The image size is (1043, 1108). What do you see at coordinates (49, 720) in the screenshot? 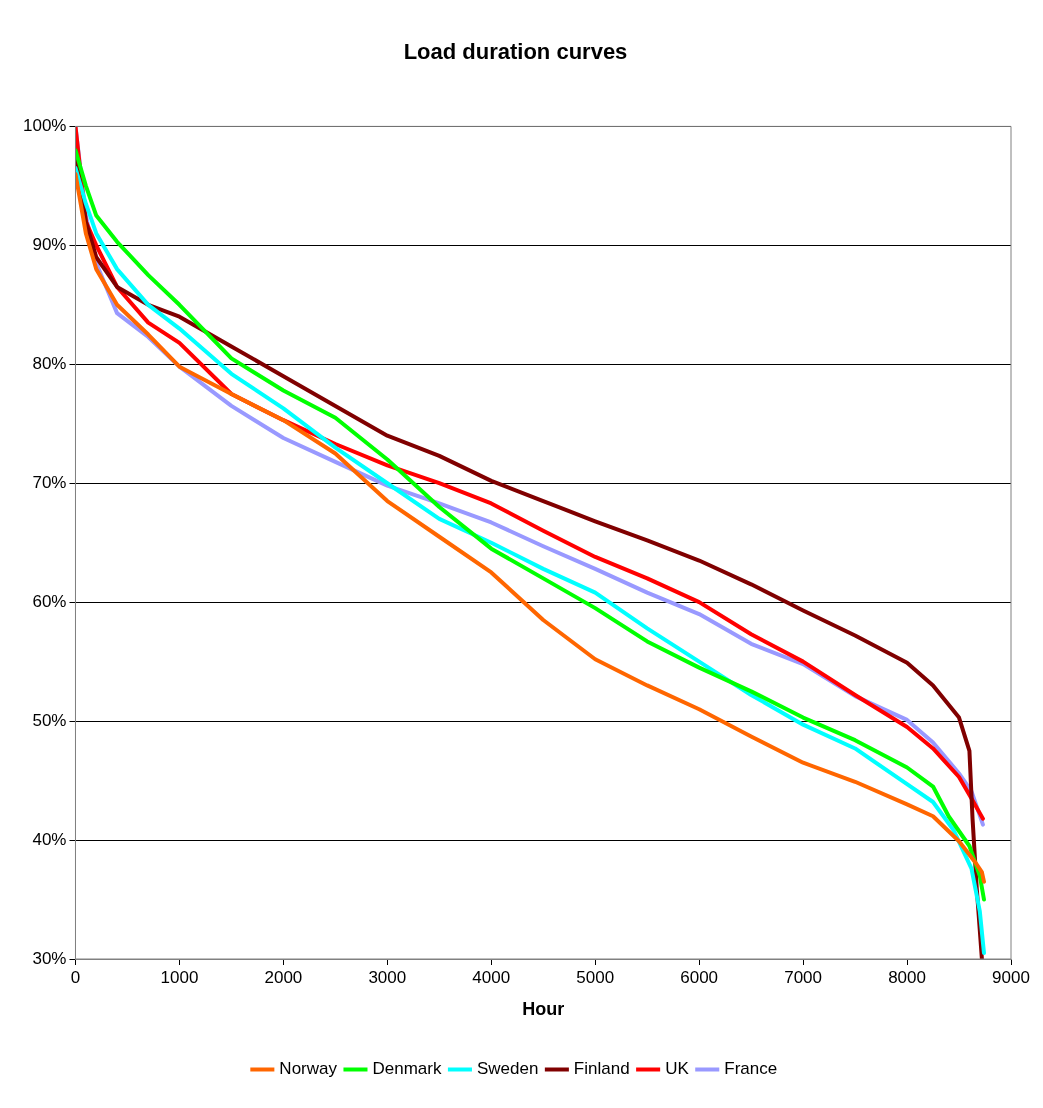
I see `y-tick-label: 50%` at bounding box center [49, 720].